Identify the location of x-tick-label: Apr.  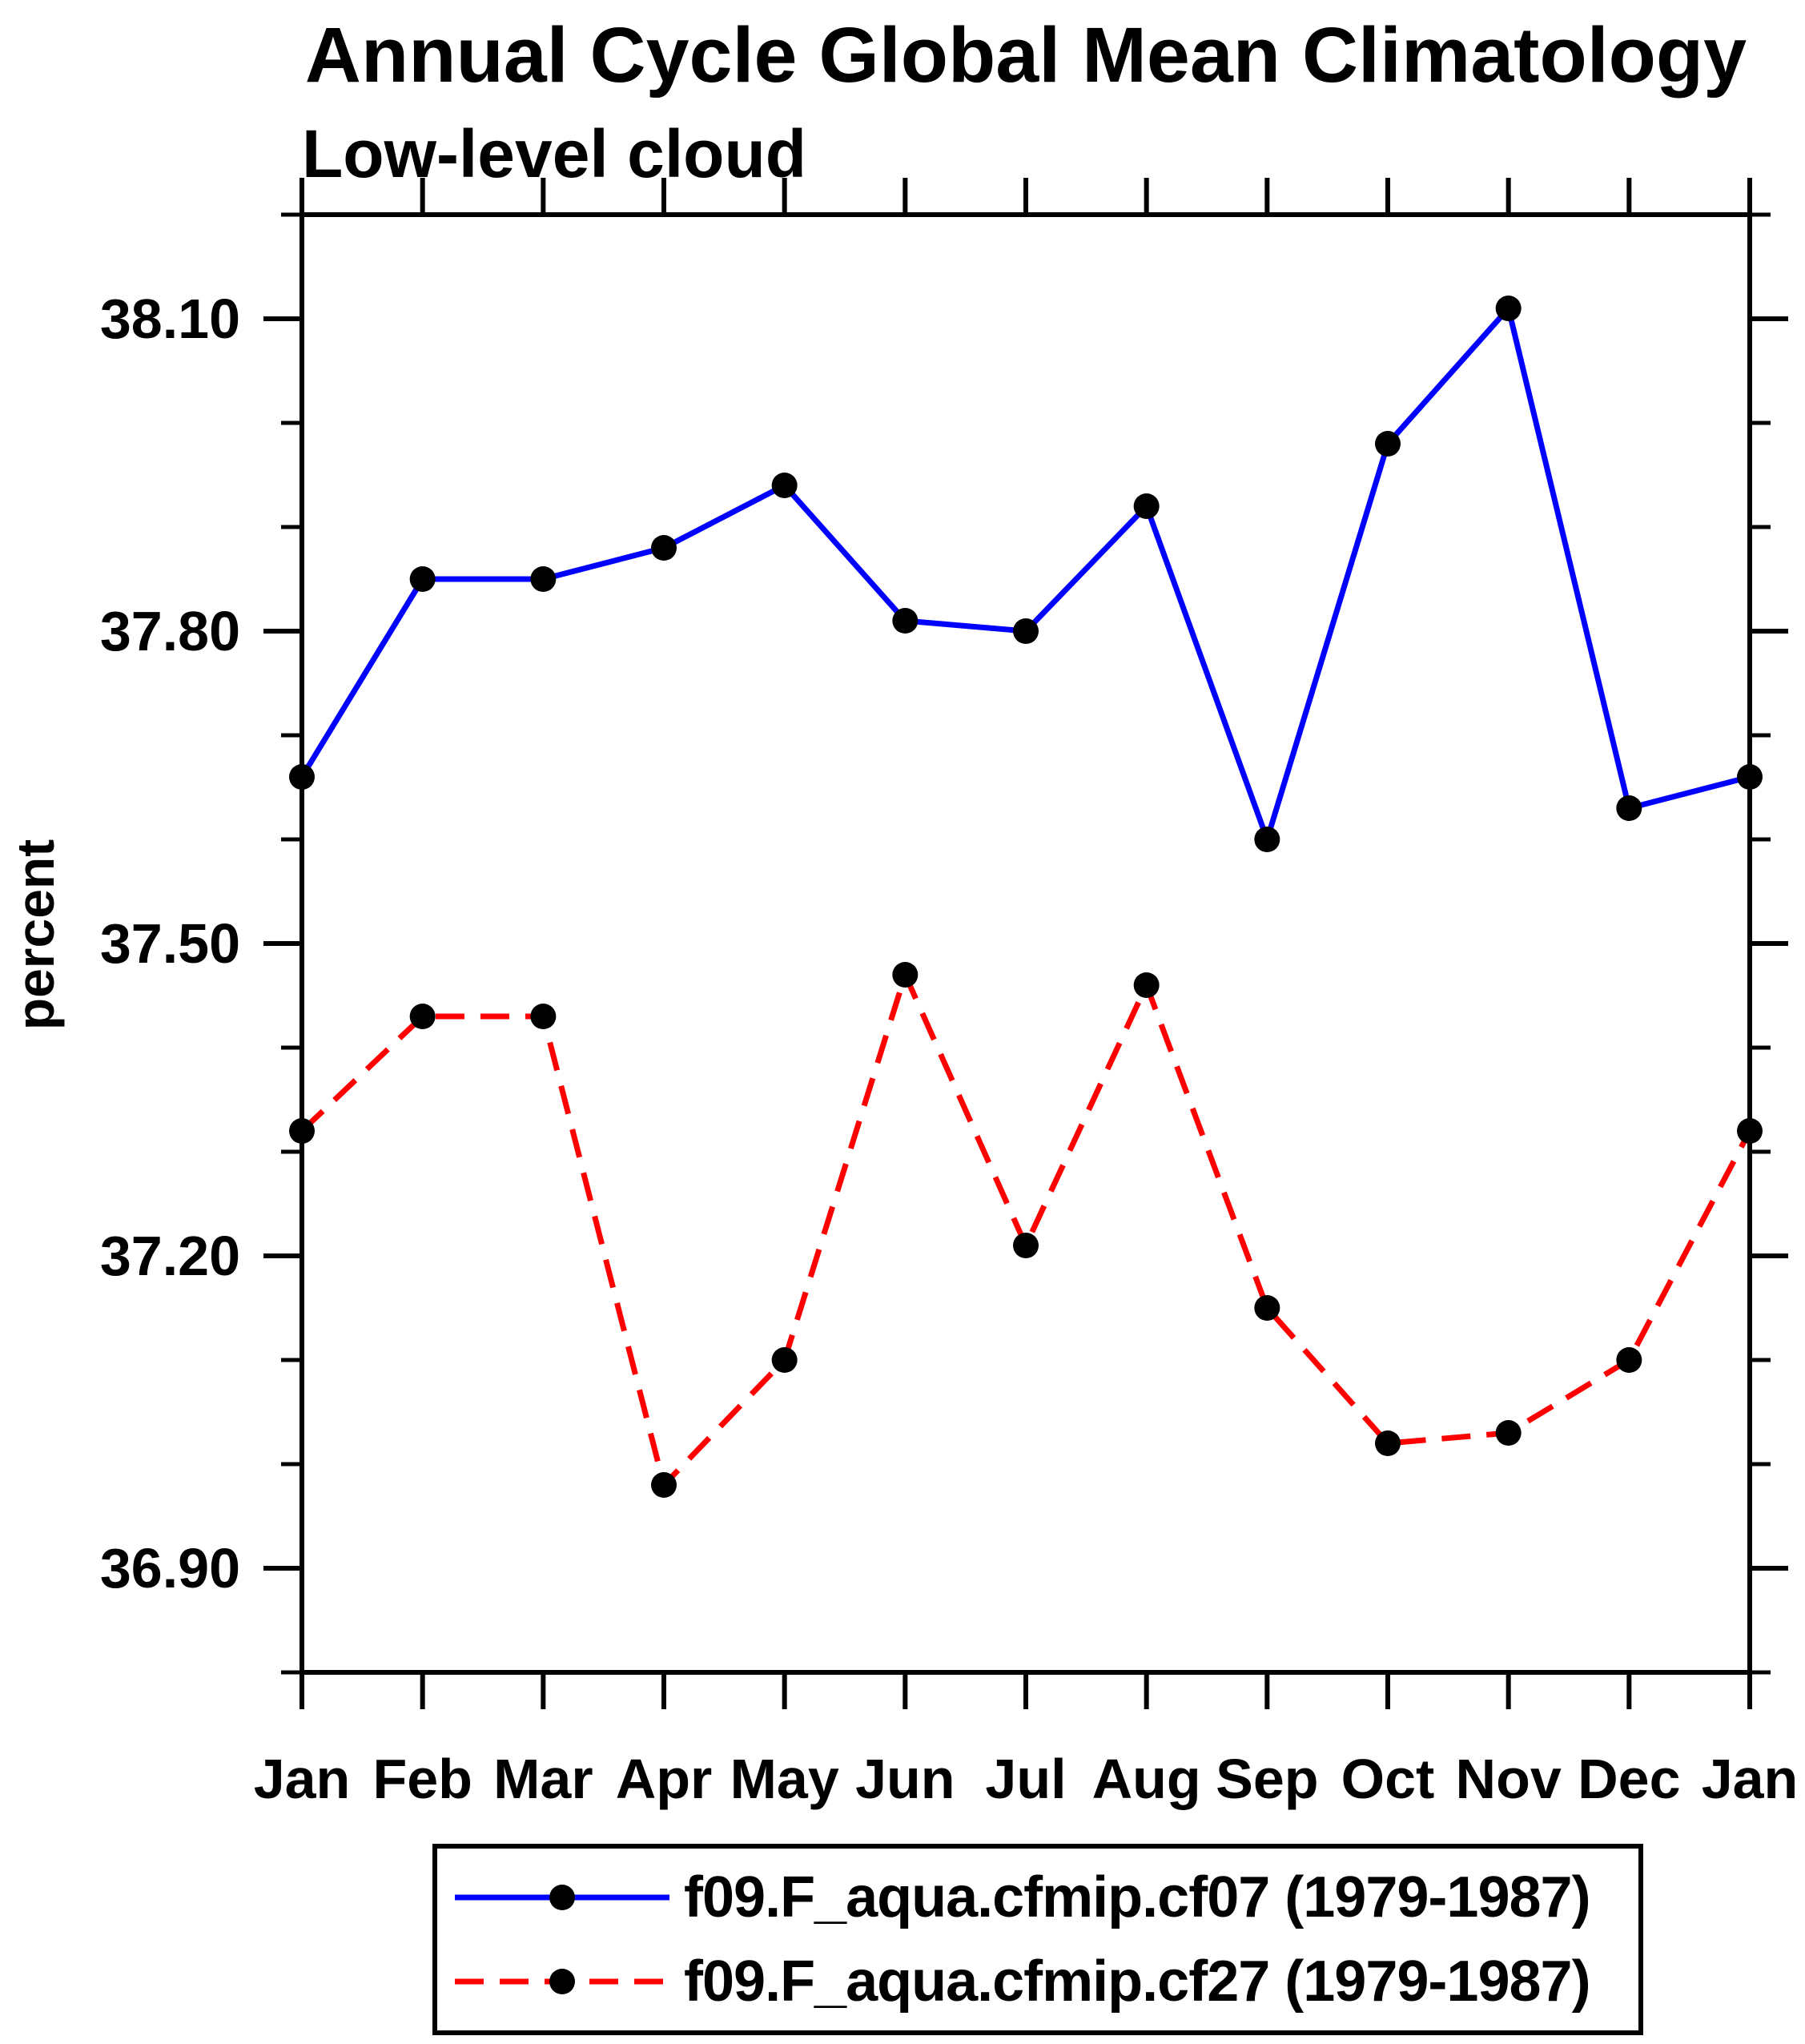
(664, 1779).